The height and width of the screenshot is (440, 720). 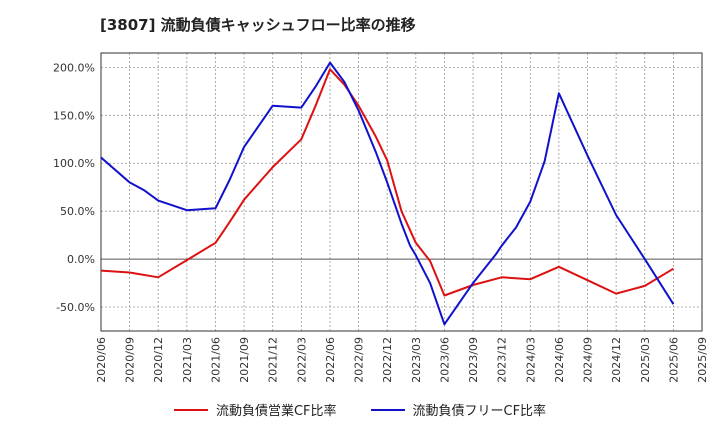 I want to click on x-tick-label: 2023/09, so click(x=473, y=360).